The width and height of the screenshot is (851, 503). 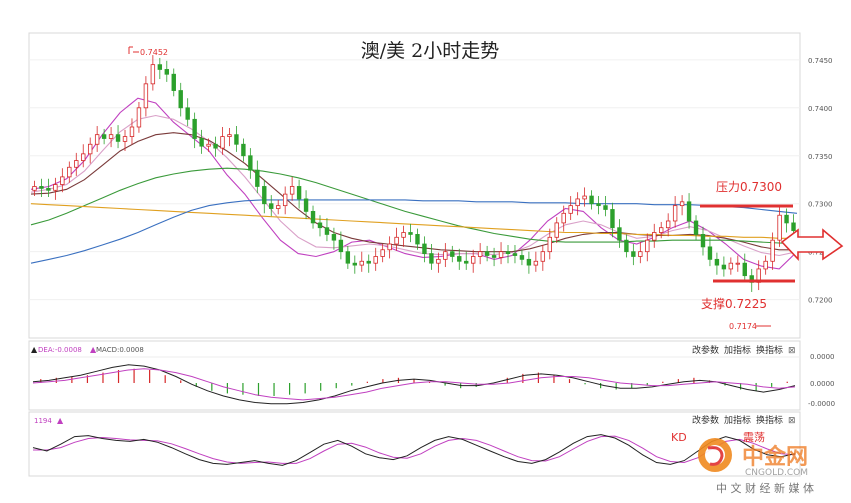 What do you see at coordinates (743, 326) in the screenshot?
I see `low-marker-label: 0.7174` at bounding box center [743, 326].